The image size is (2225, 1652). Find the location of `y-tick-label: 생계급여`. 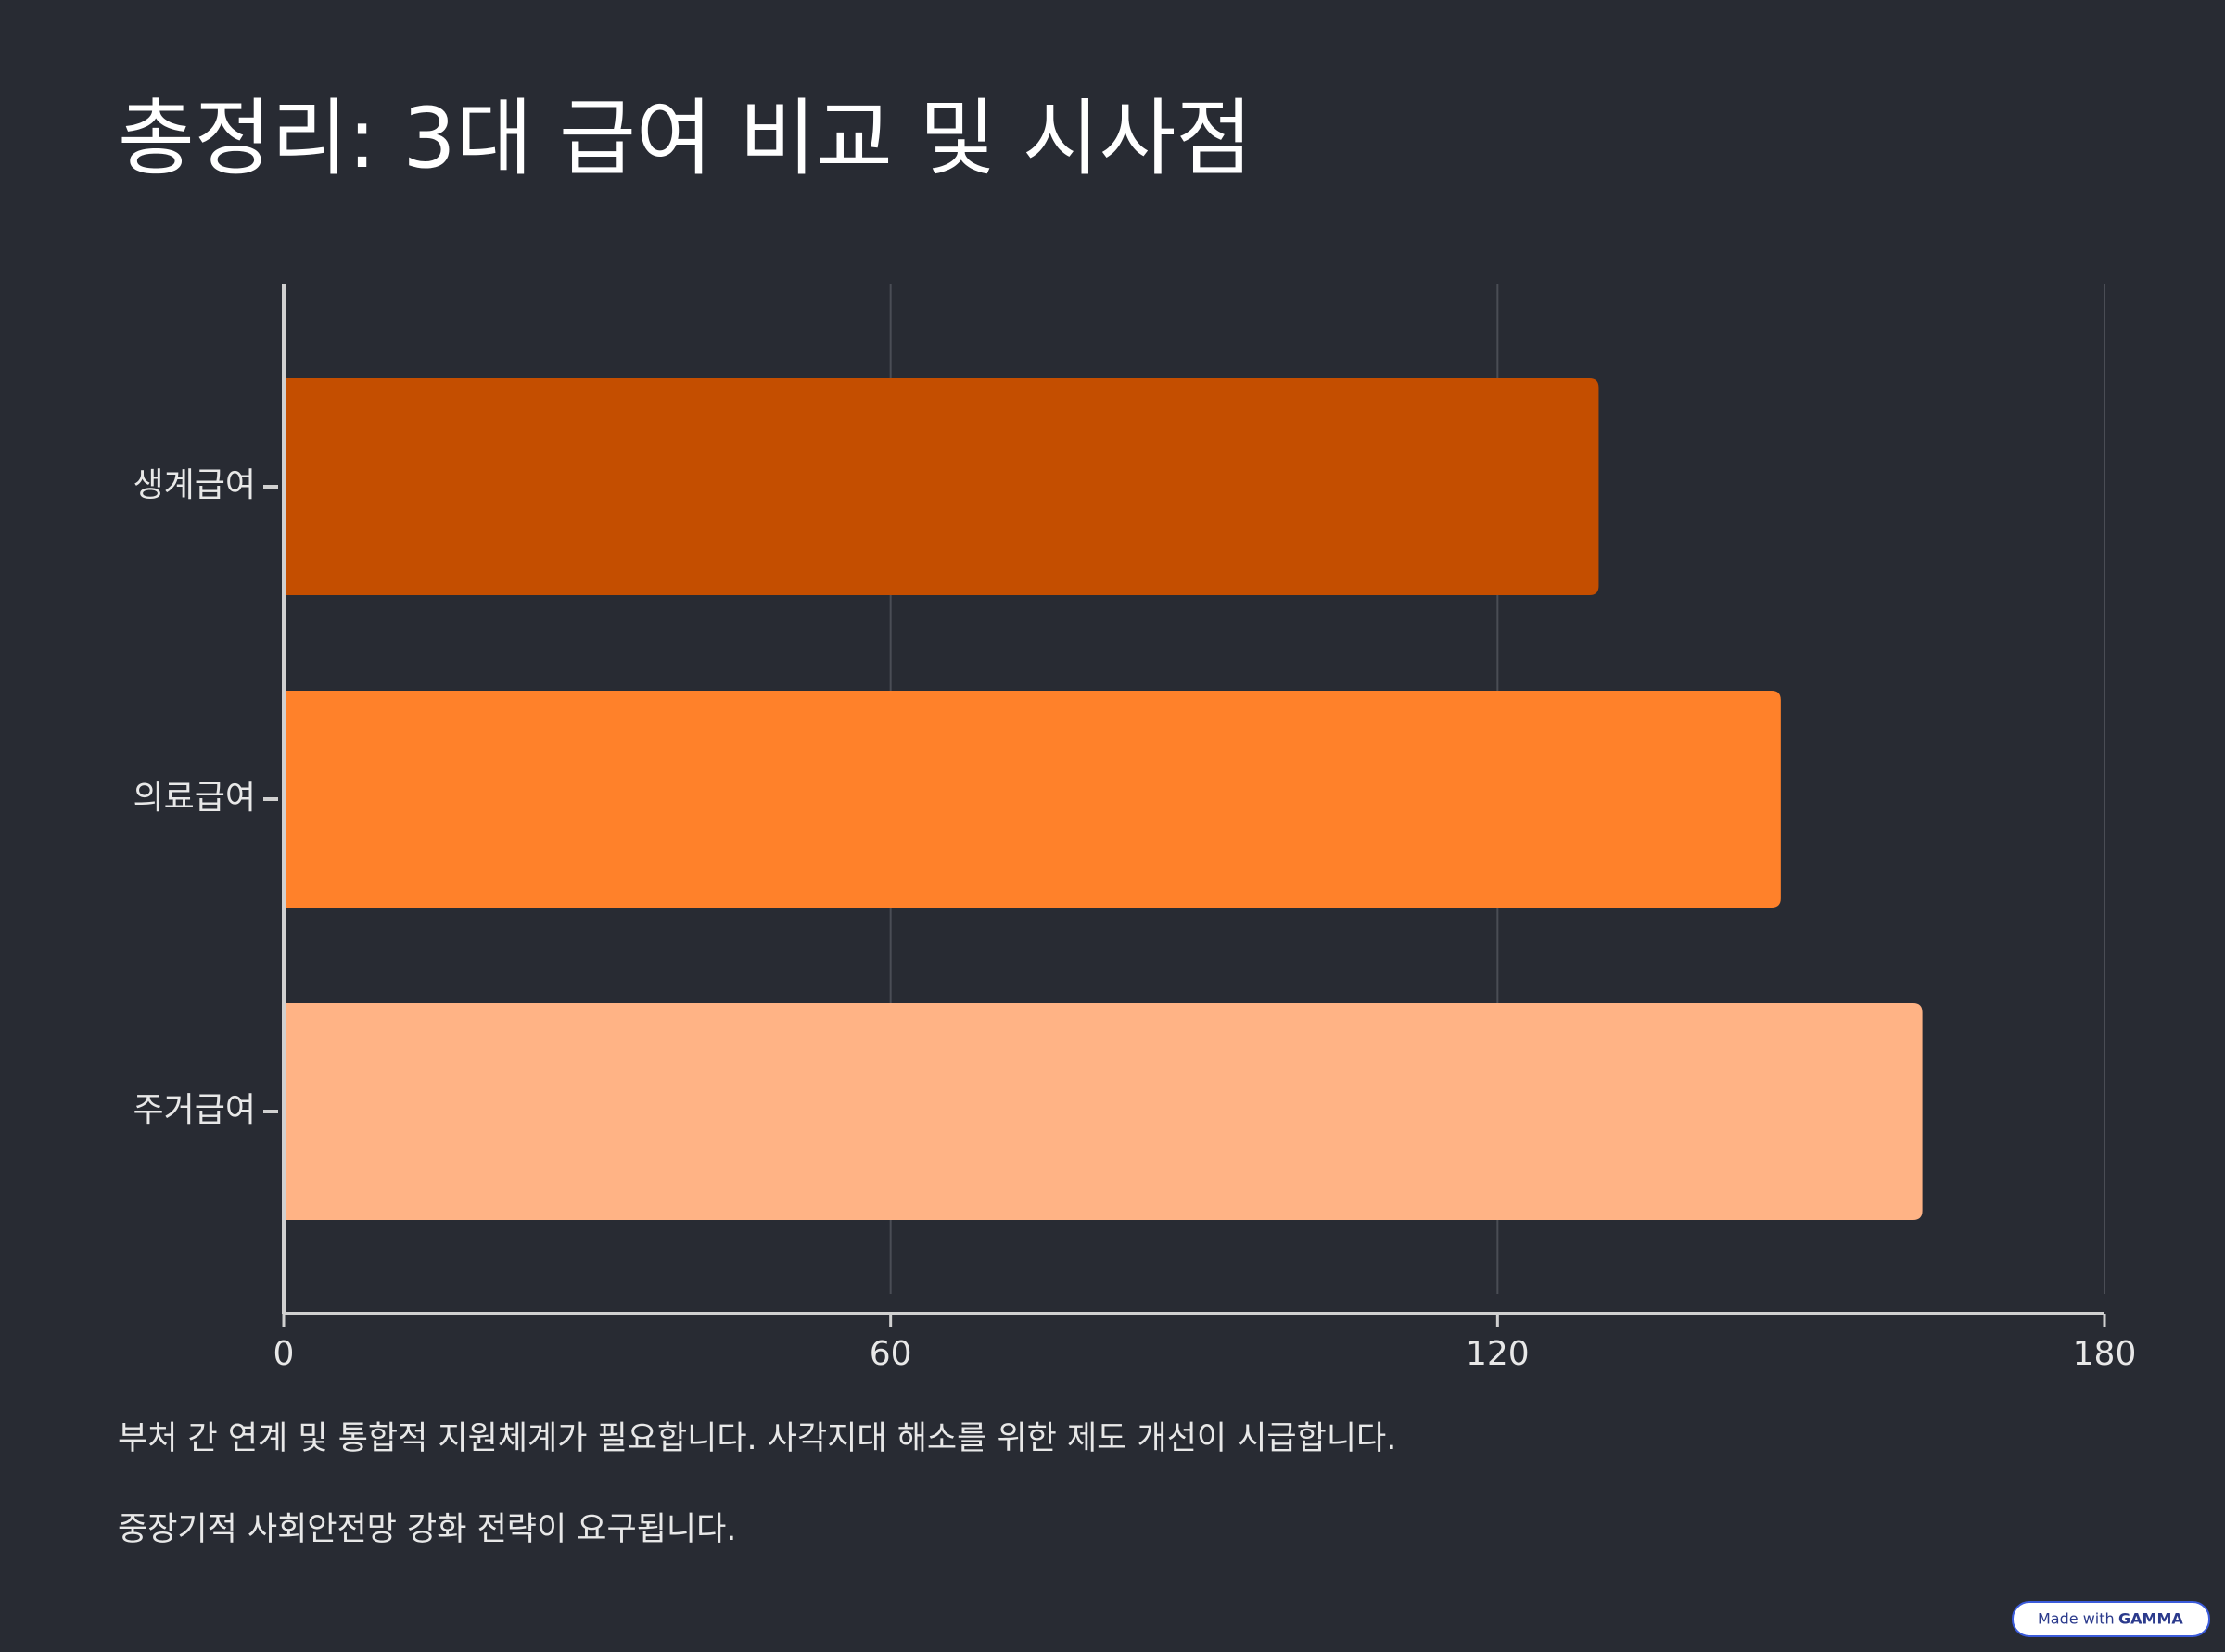

y-tick-label: 생계급여 is located at coordinates (195, 485).